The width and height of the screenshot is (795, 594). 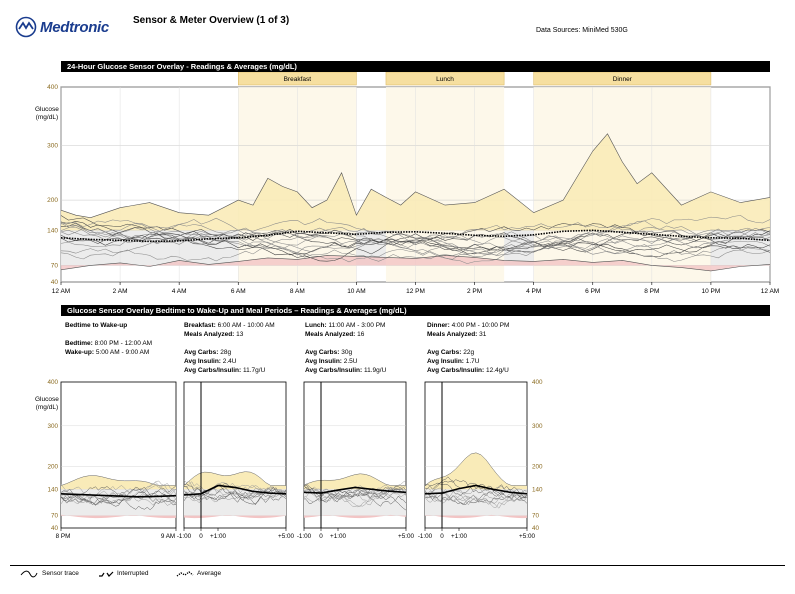 I want to click on periods-y-tick-left: 140, so click(x=52, y=489).